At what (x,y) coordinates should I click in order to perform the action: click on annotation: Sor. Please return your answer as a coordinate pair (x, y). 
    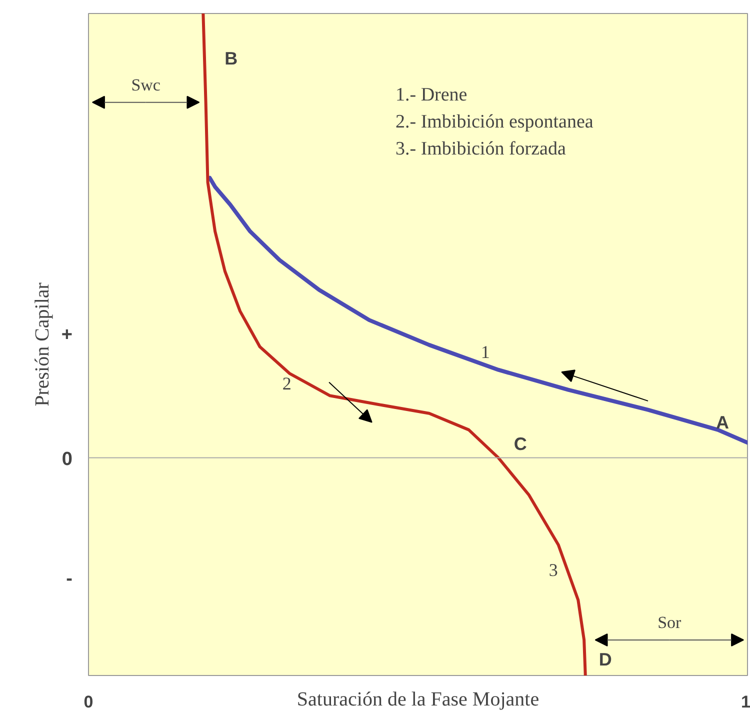
    Looking at the image, I should click on (670, 622).